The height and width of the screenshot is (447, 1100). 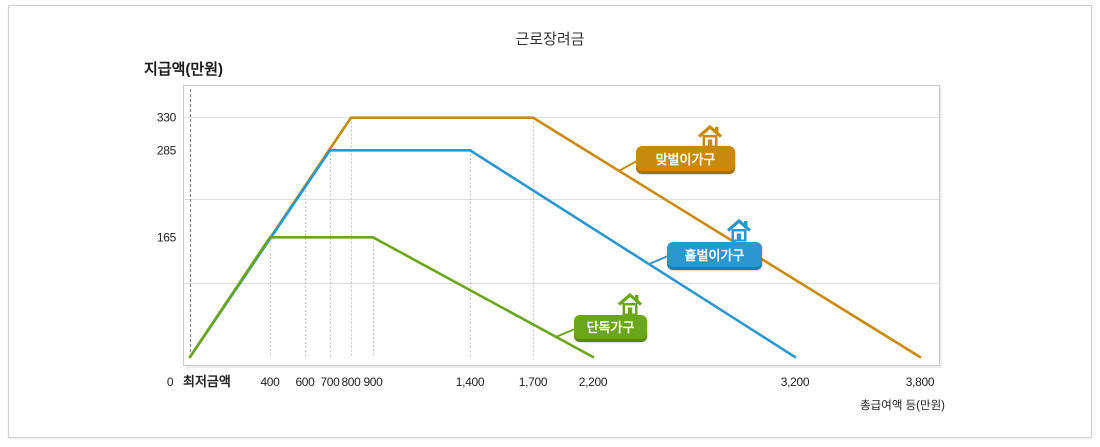 I want to click on x-tick-label: 600, so click(x=305, y=382).